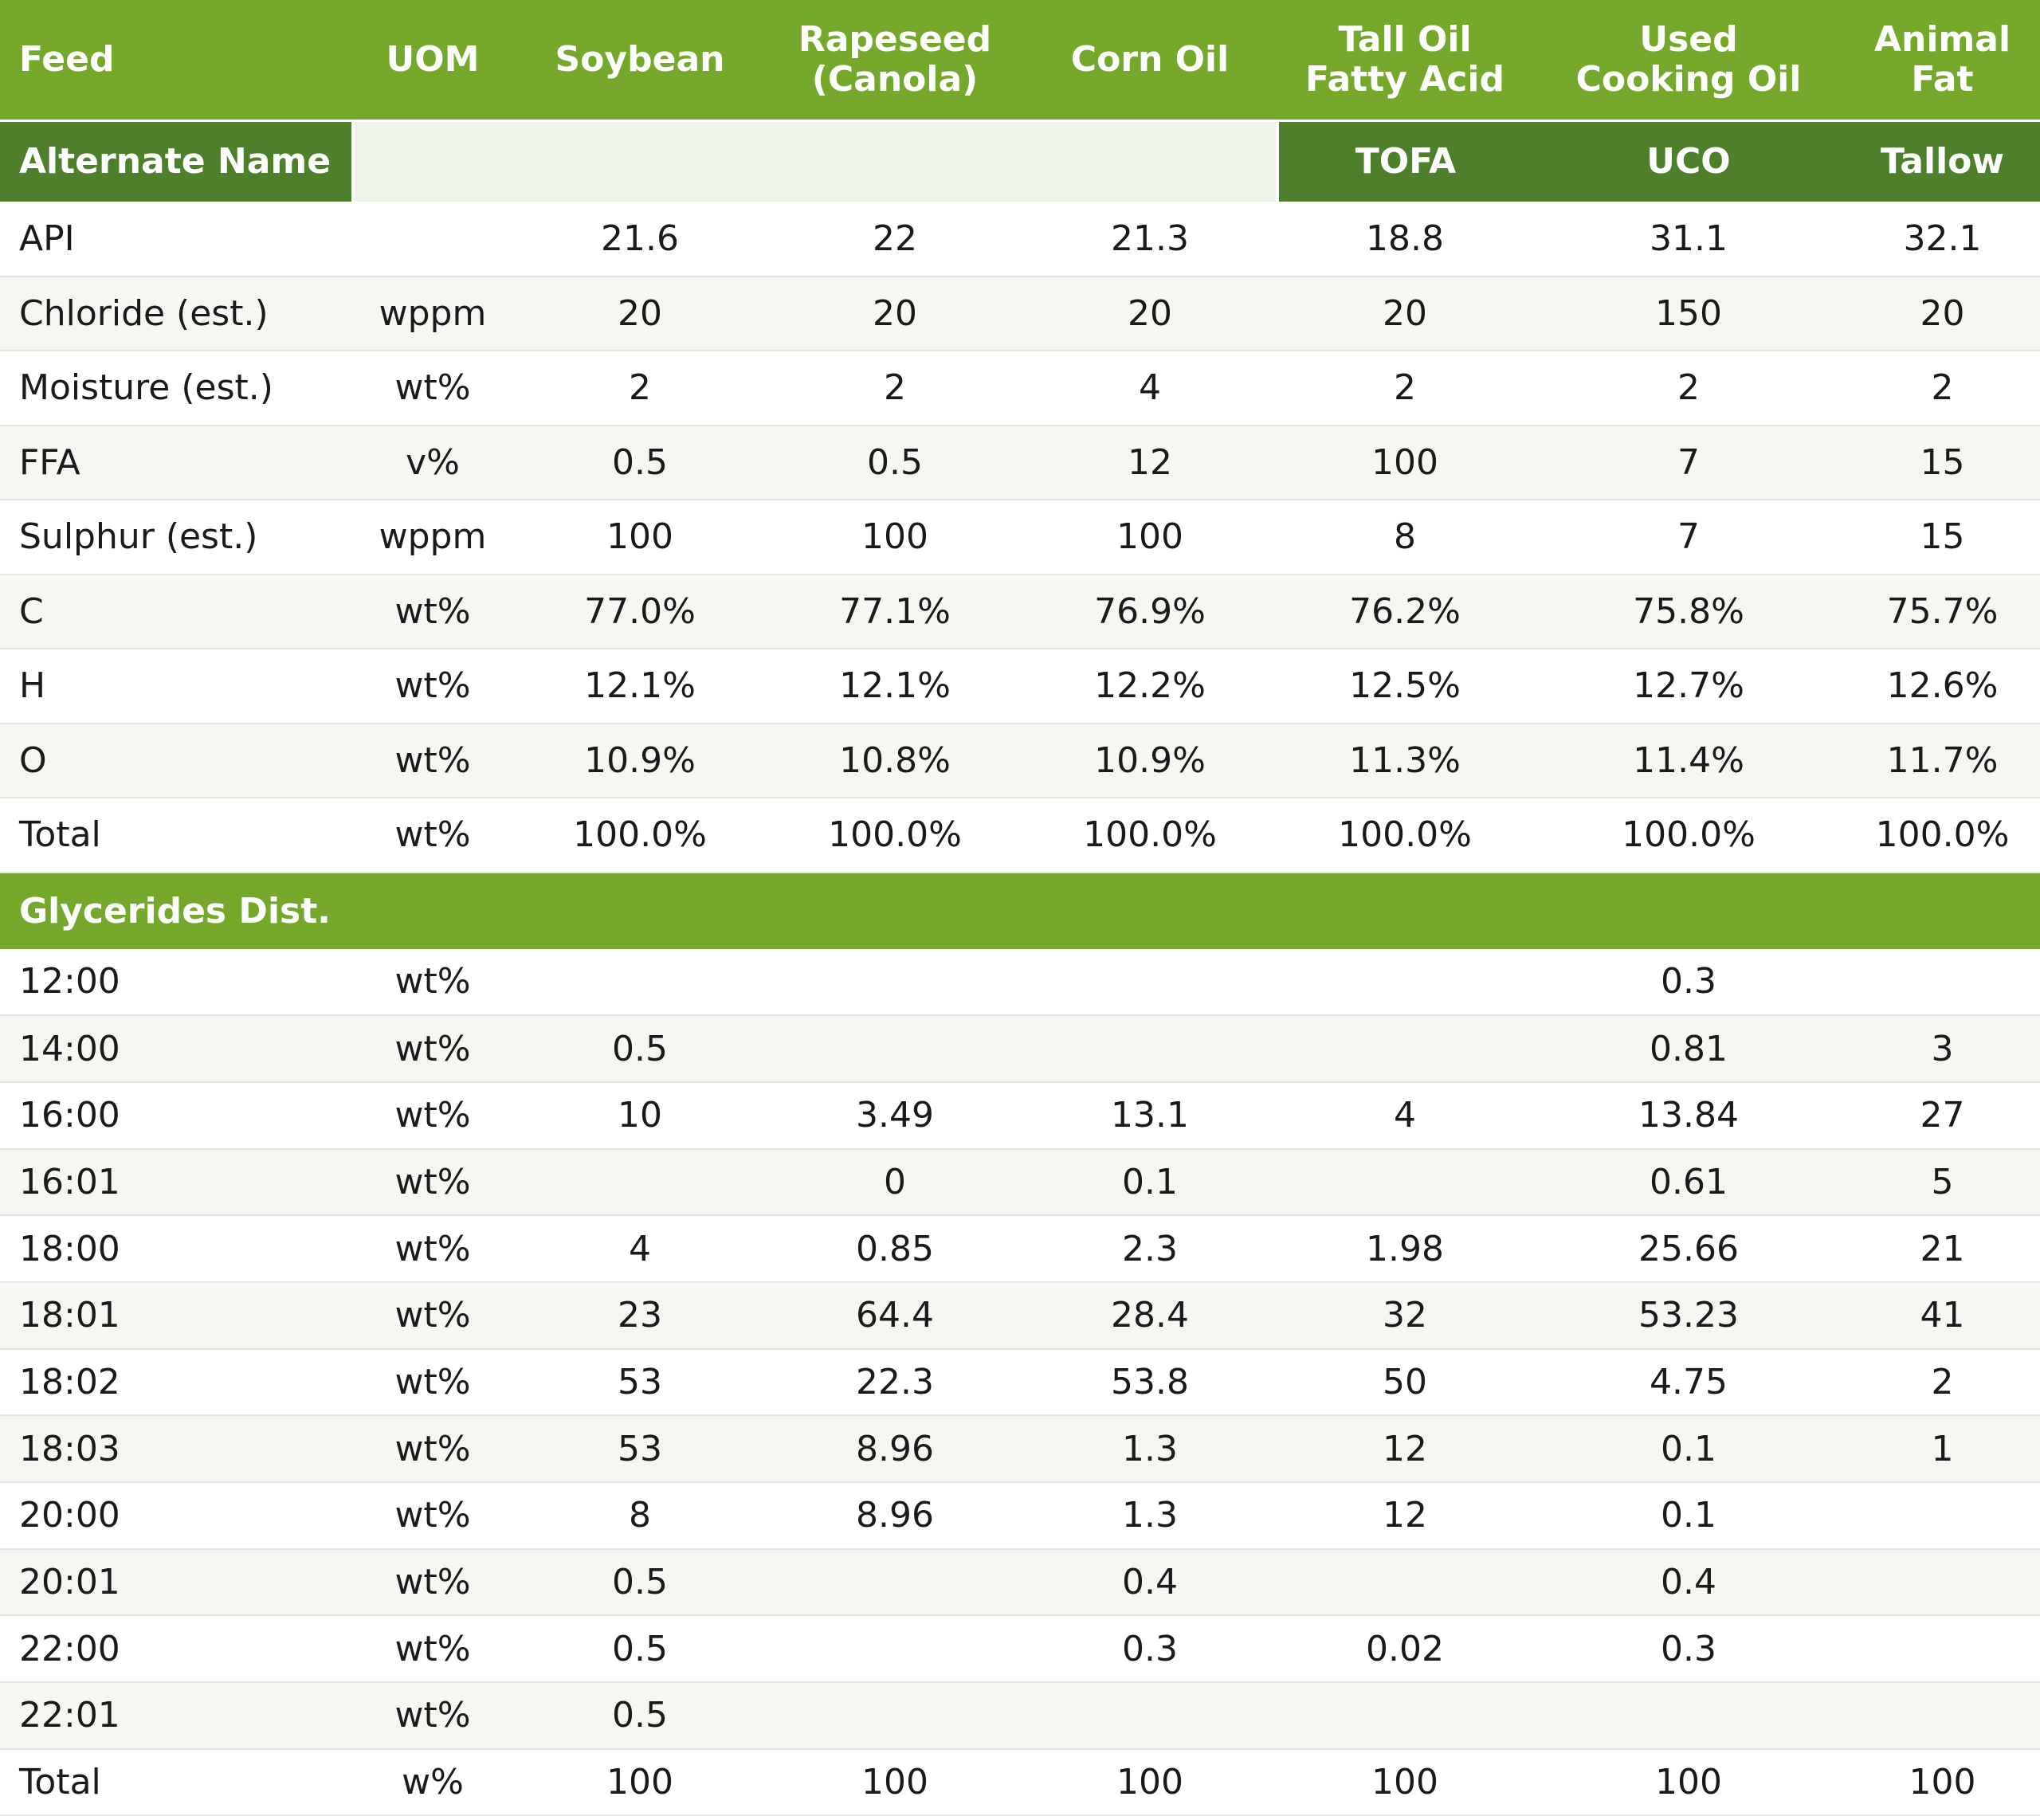 Image resolution: width=2040 pixels, height=1820 pixels. Describe the element at coordinates (1688, 161) in the screenshot. I see `alternate-name-value: UCO` at that location.